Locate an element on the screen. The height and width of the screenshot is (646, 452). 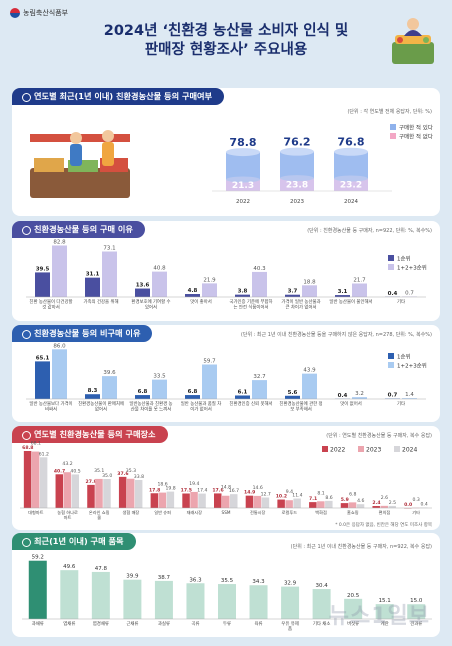
data-label: 33.8 is located at coordinates (139, 477).